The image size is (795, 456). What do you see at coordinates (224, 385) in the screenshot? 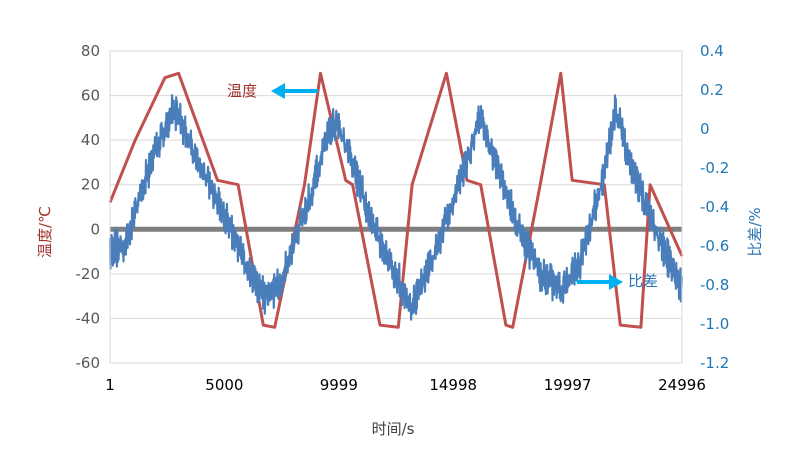
I see `x-tick-label-1: 5000` at bounding box center [224, 385].